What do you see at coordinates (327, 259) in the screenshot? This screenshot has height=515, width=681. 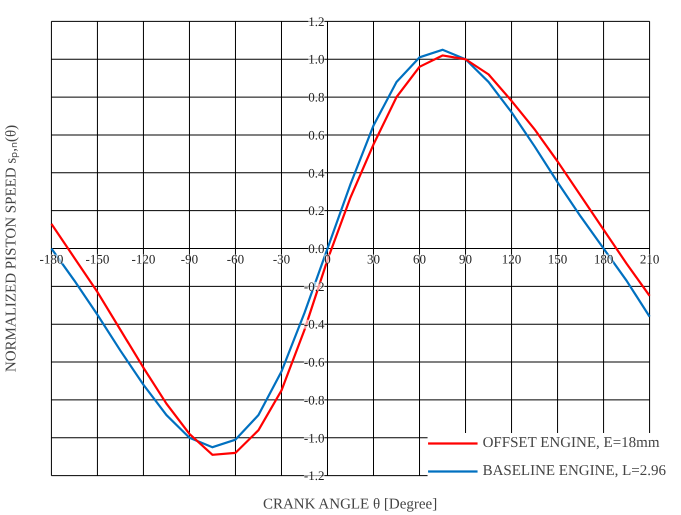 I see `x-tick-label: 0` at bounding box center [327, 259].